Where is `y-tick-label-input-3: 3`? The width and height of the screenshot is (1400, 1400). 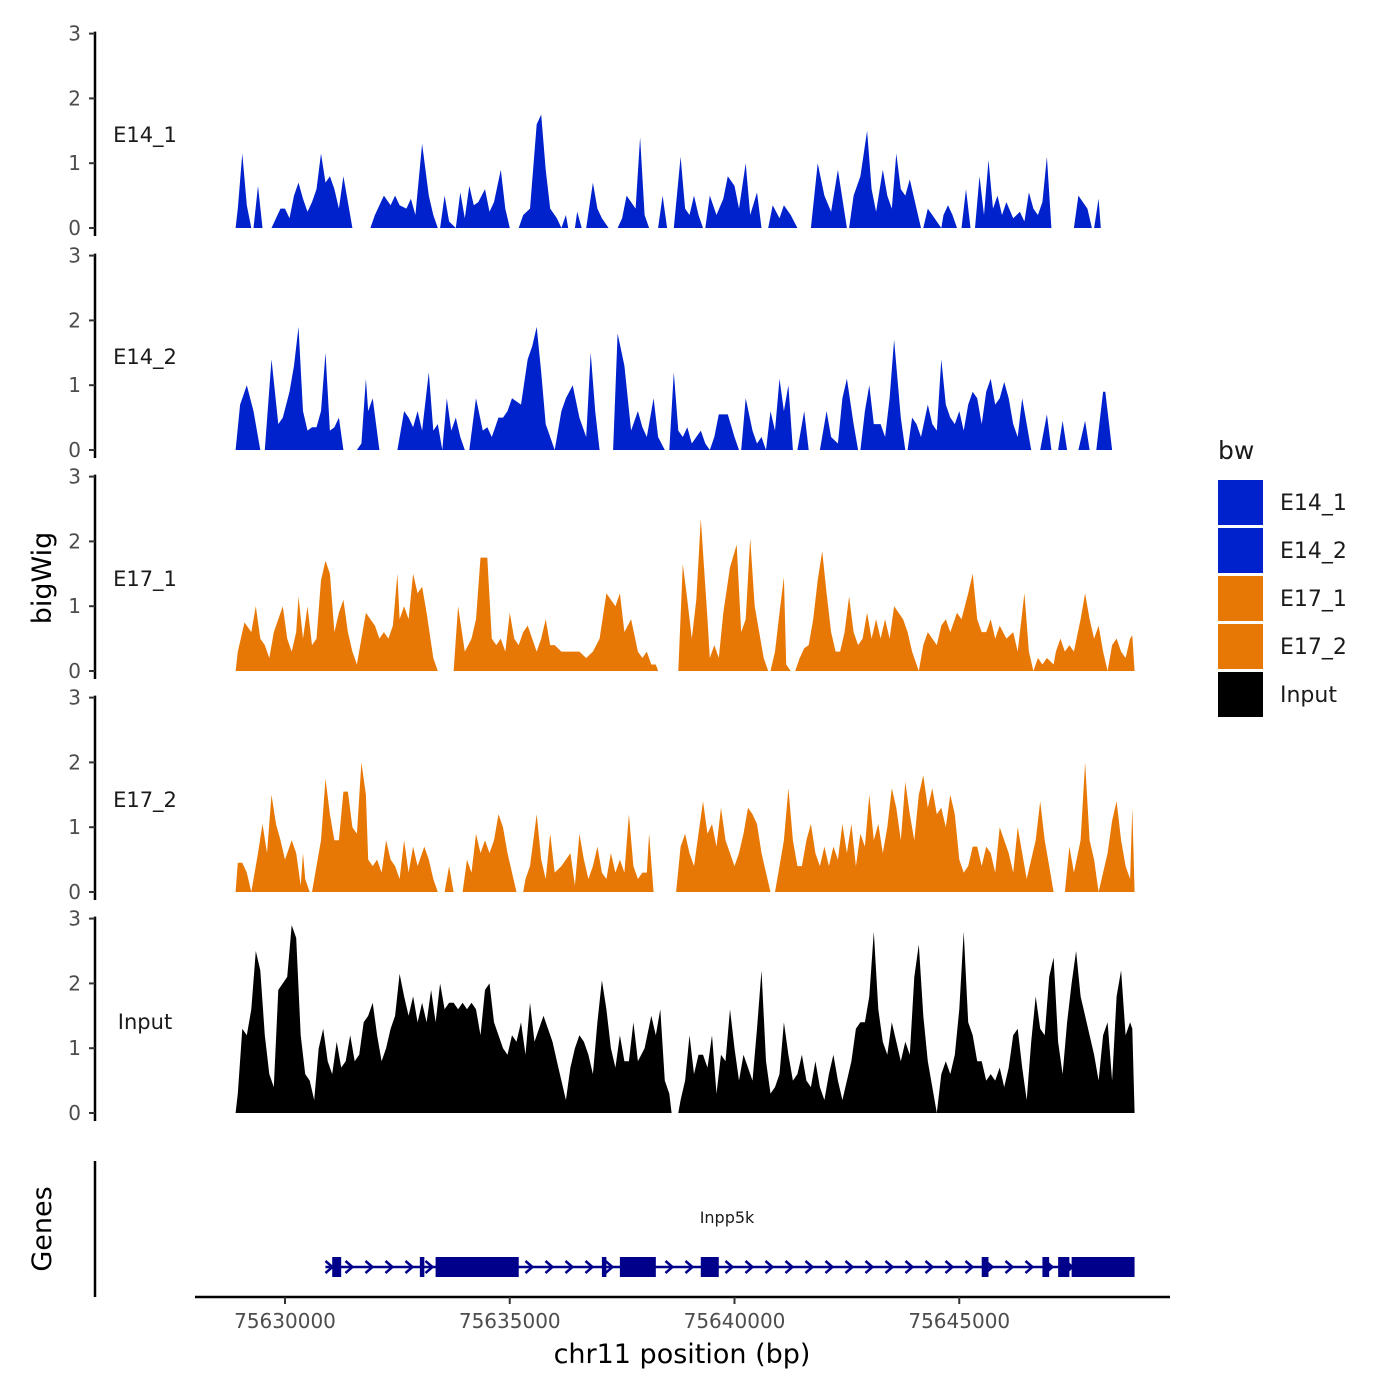
y-tick-label-input-3: 3 is located at coordinates (74, 919).